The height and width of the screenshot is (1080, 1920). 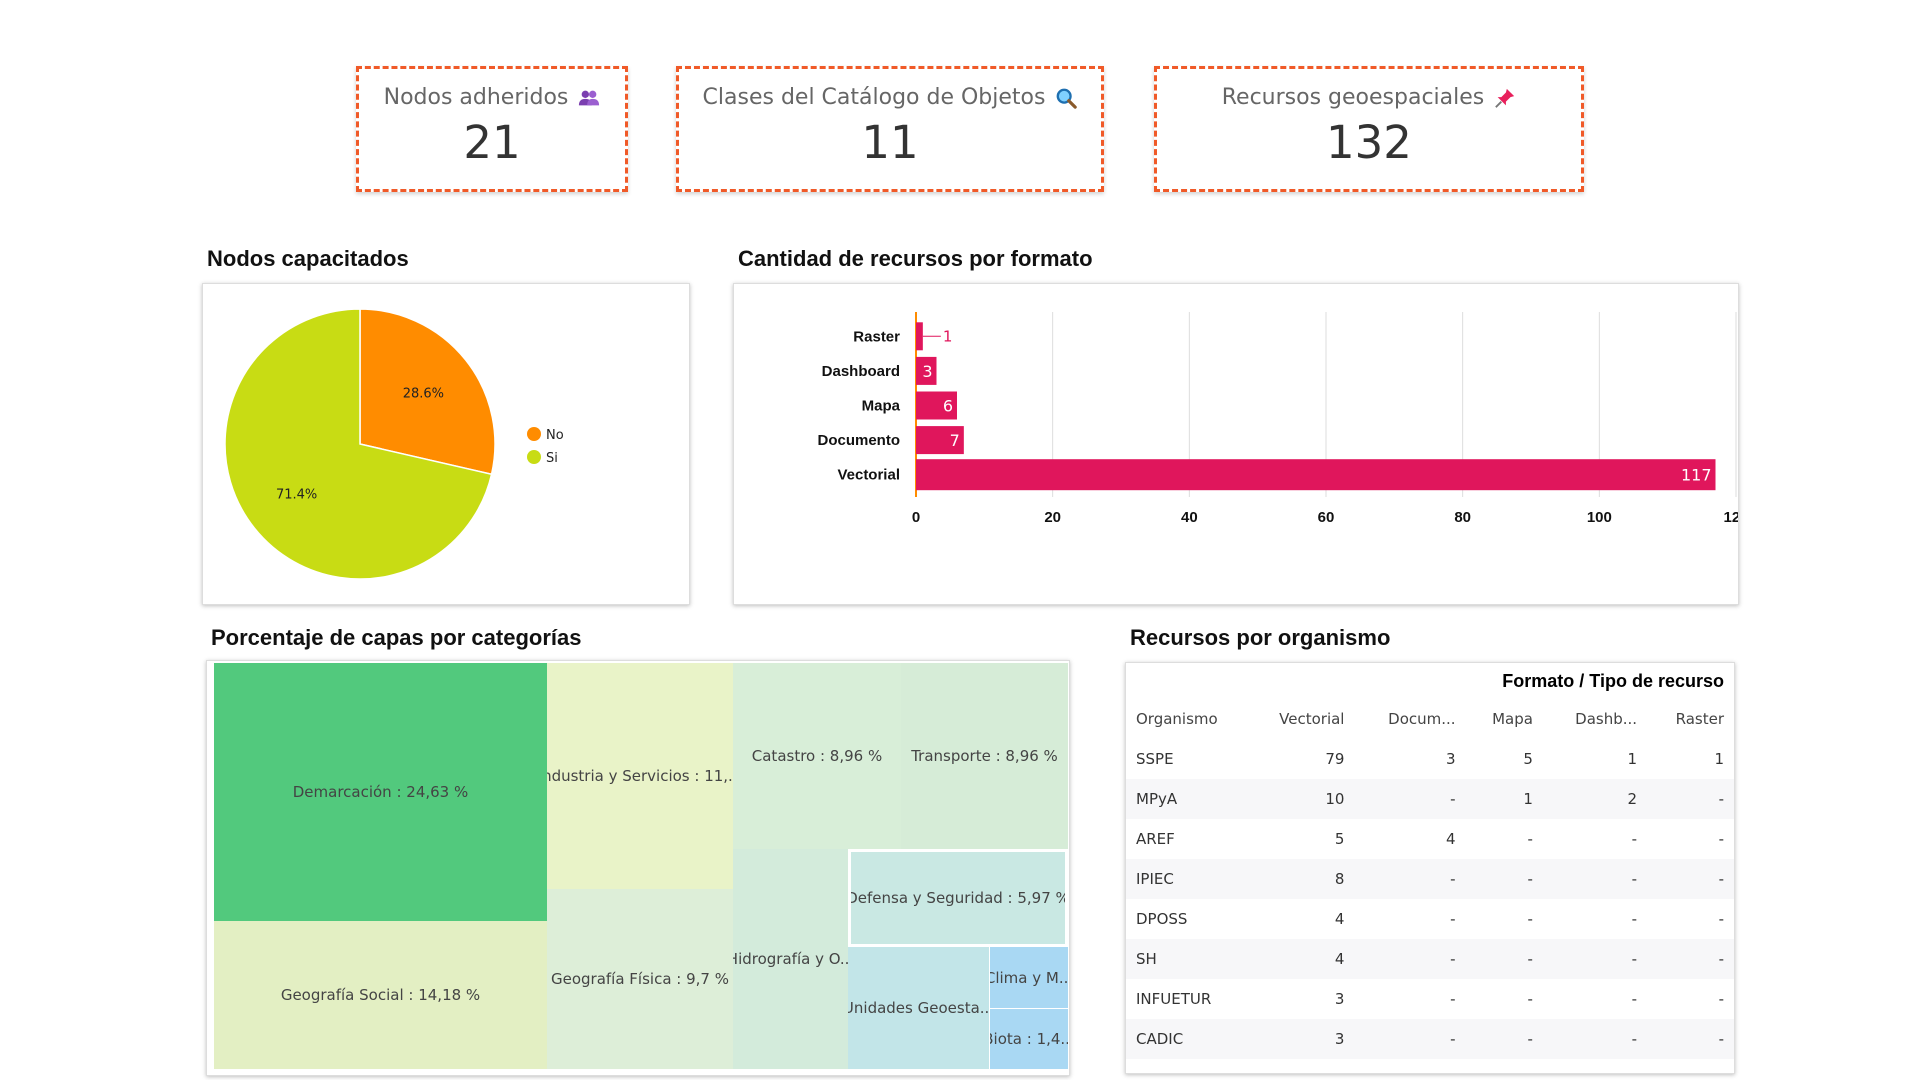 What do you see at coordinates (1613, 681) in the screenshot?
I see `table-group-header: Formato / Tipo de recurso` at bounding box center [1613, 681].